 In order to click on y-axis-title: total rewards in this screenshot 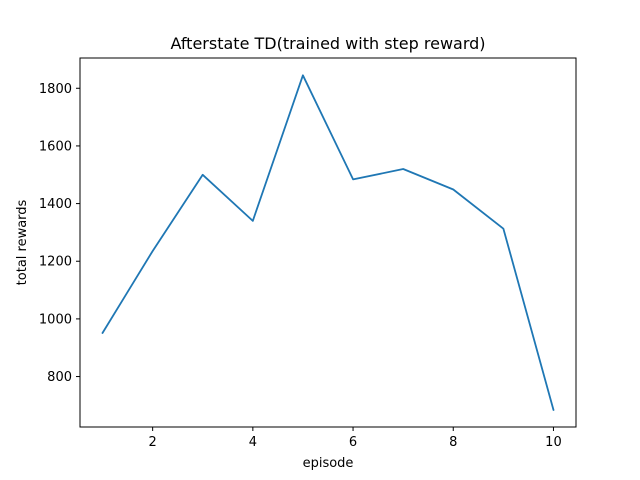, I will do `click(22, 242)`.